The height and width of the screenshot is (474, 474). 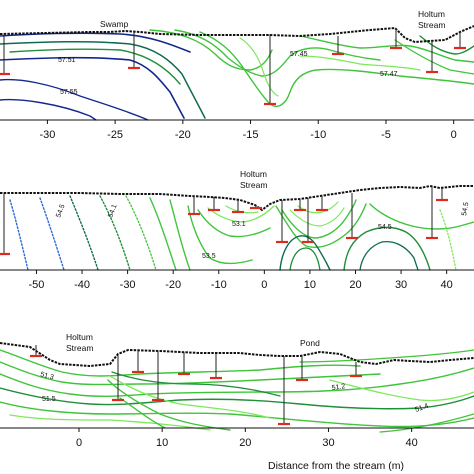 I want to click on x-tick-label: -40, so click(x=82, y=285).